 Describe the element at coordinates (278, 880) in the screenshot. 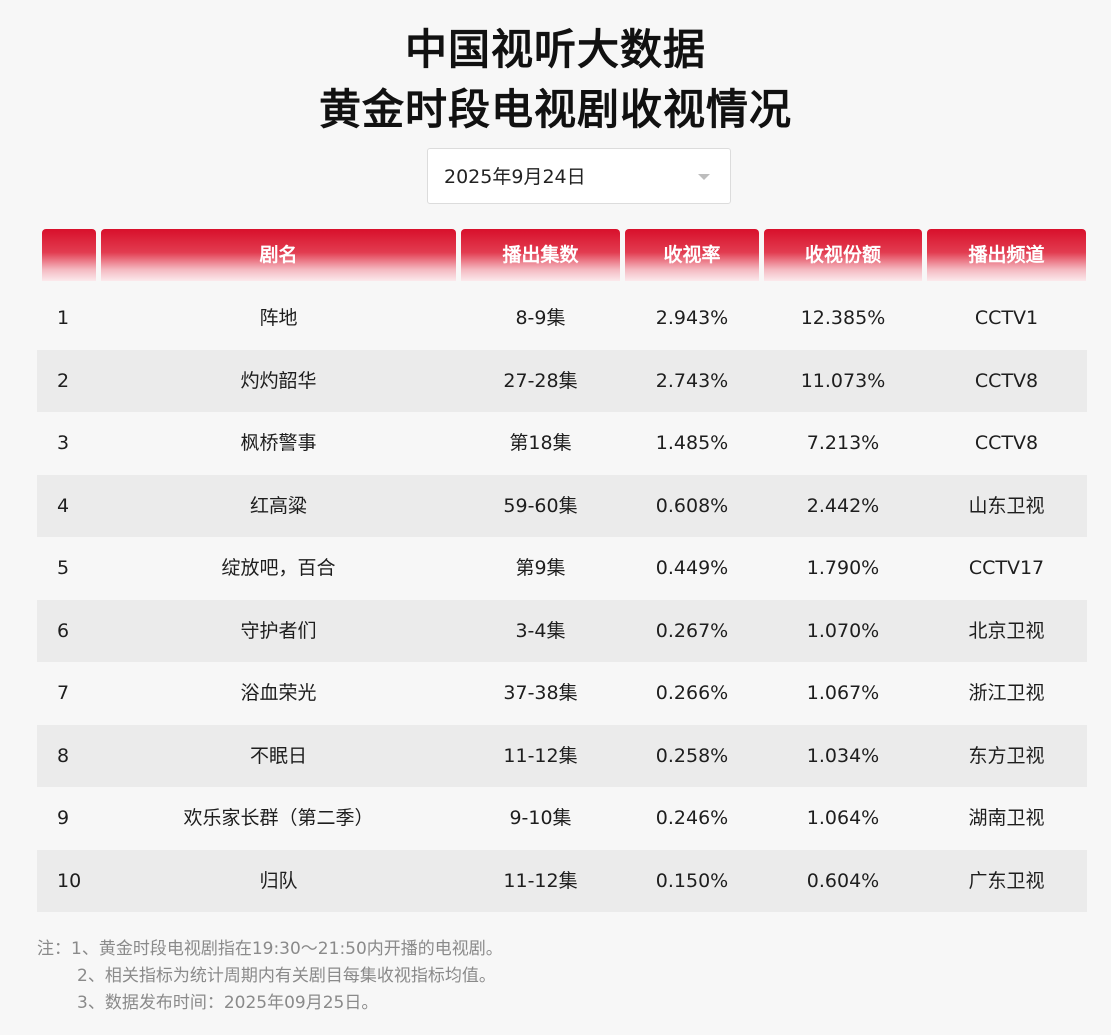

I see `cell-drama-name: 归队` at that location.